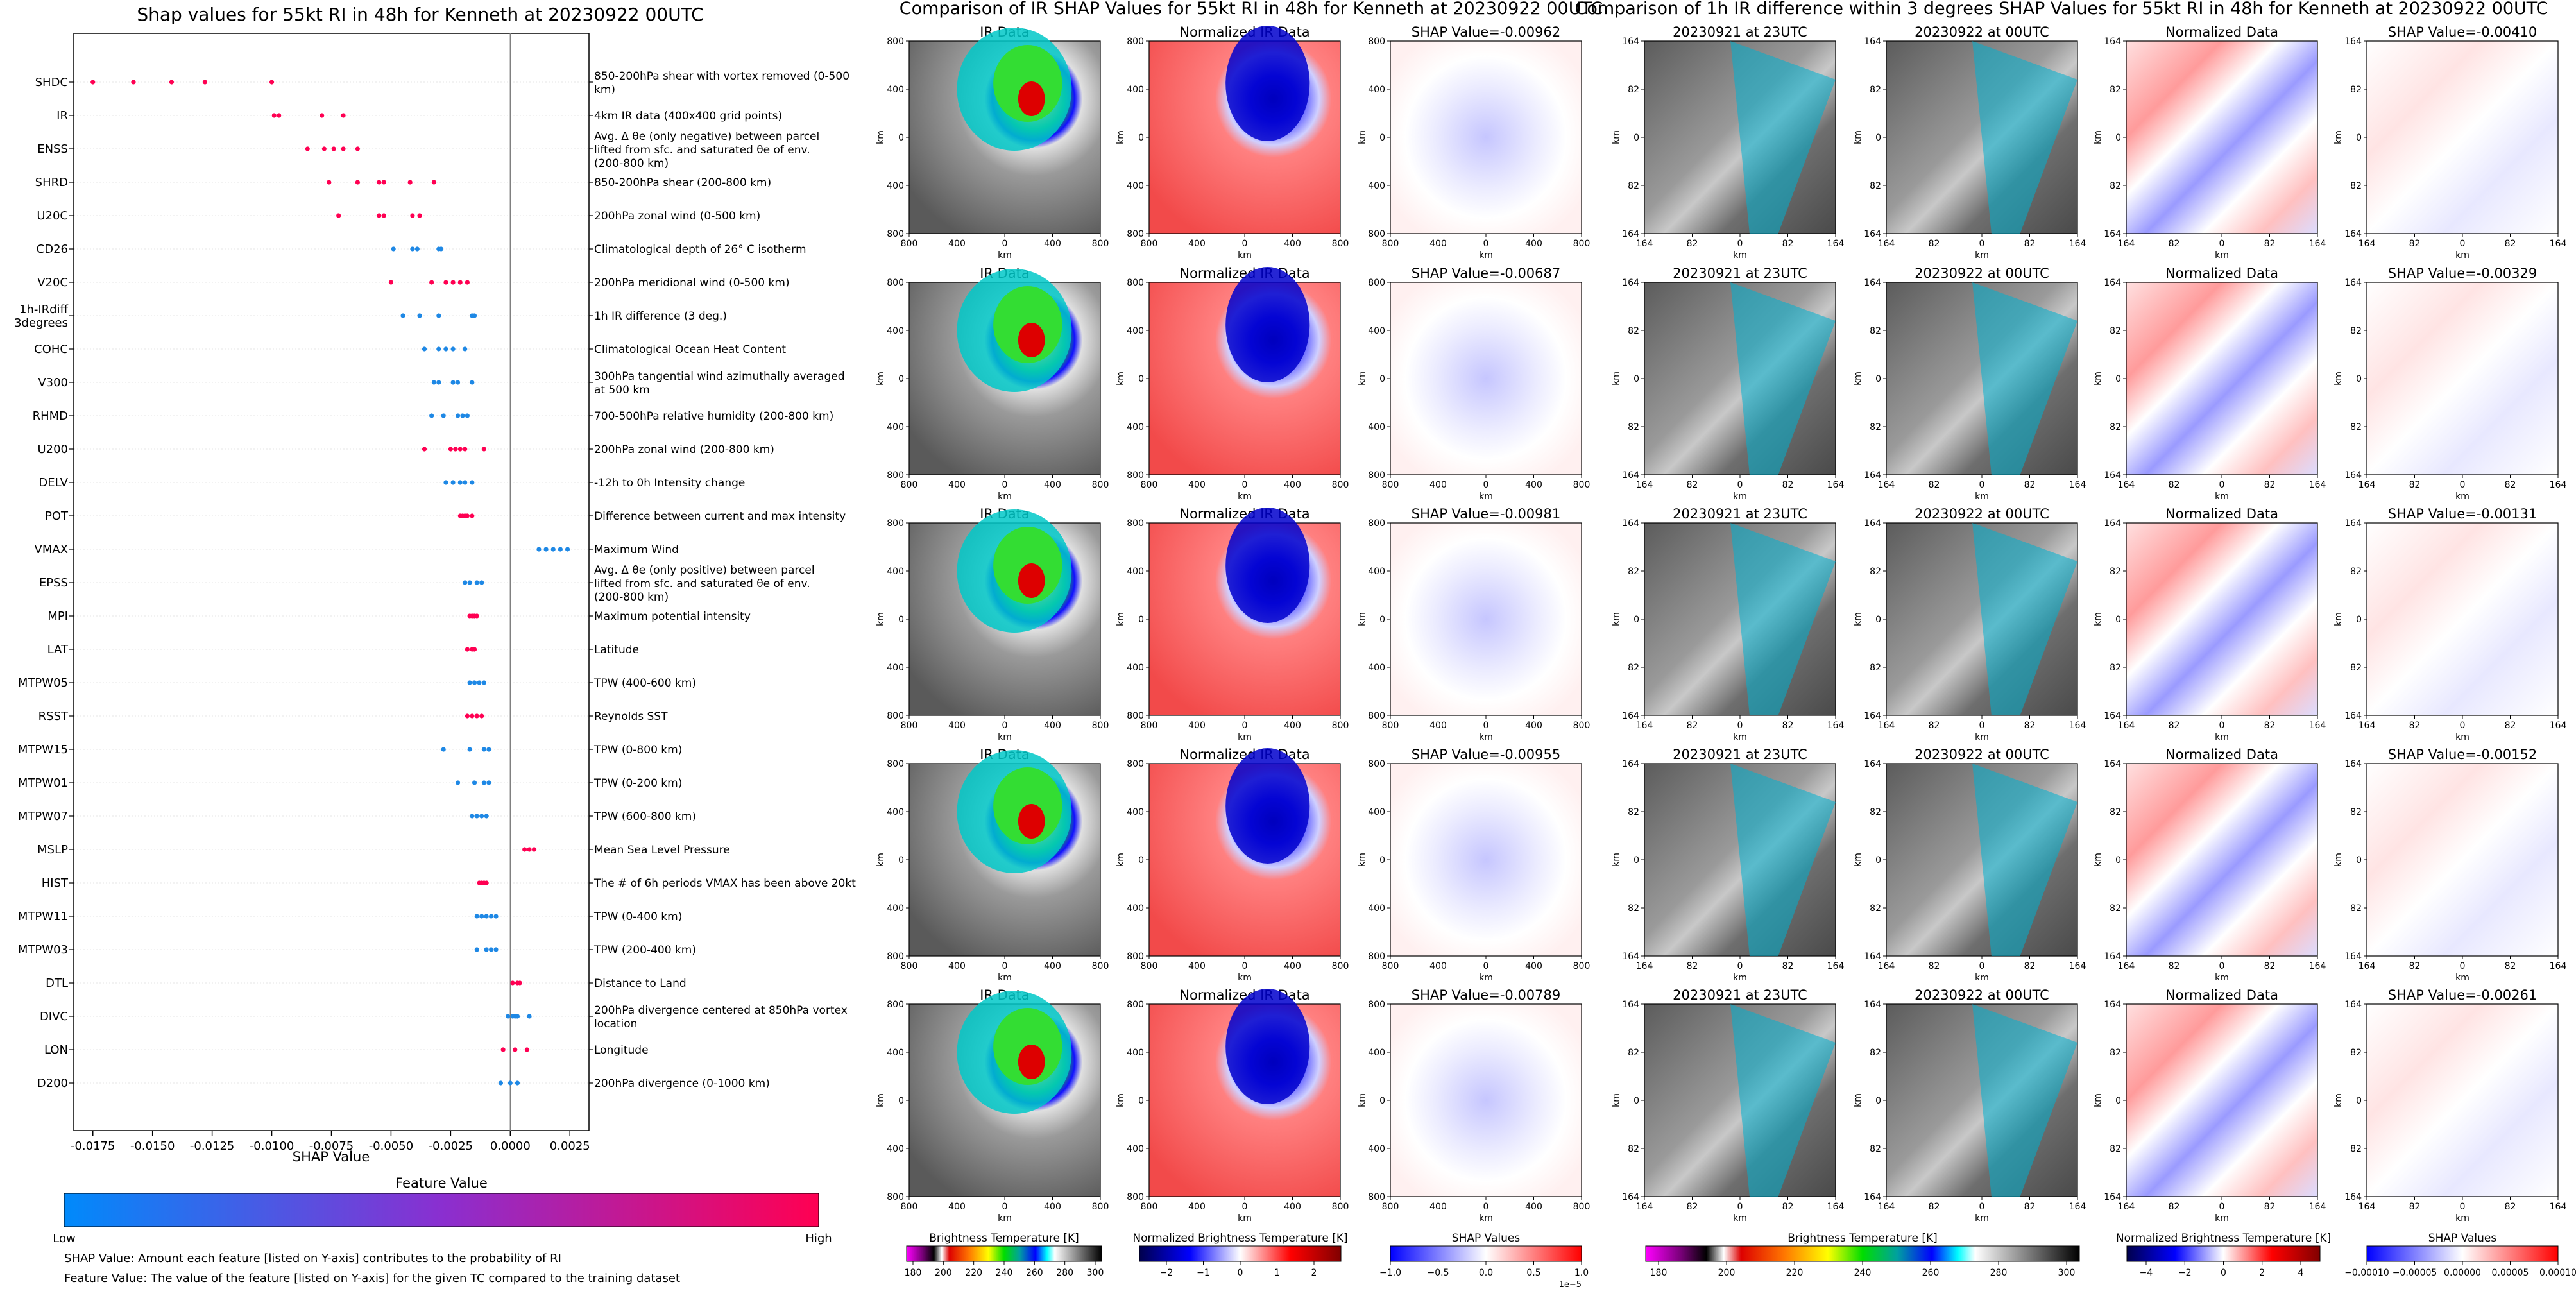 Image resolution: width=2576 pixels, height=1289 pixels. I want to click on panel-title: Normalized Data, so click(2221, 273).